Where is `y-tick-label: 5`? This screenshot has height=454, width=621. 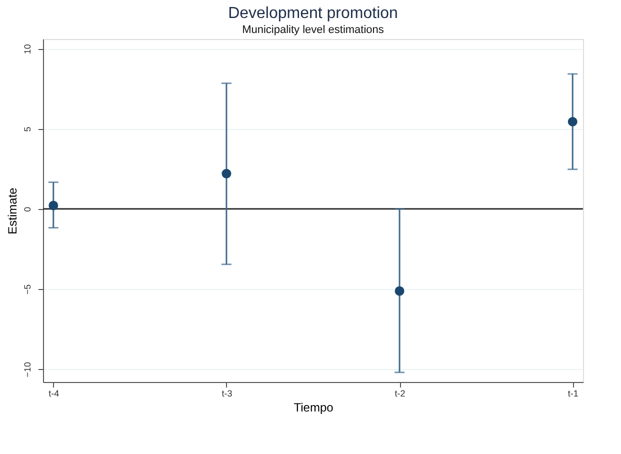 y-tick-label: 5 is located at coordinates (27, 129).